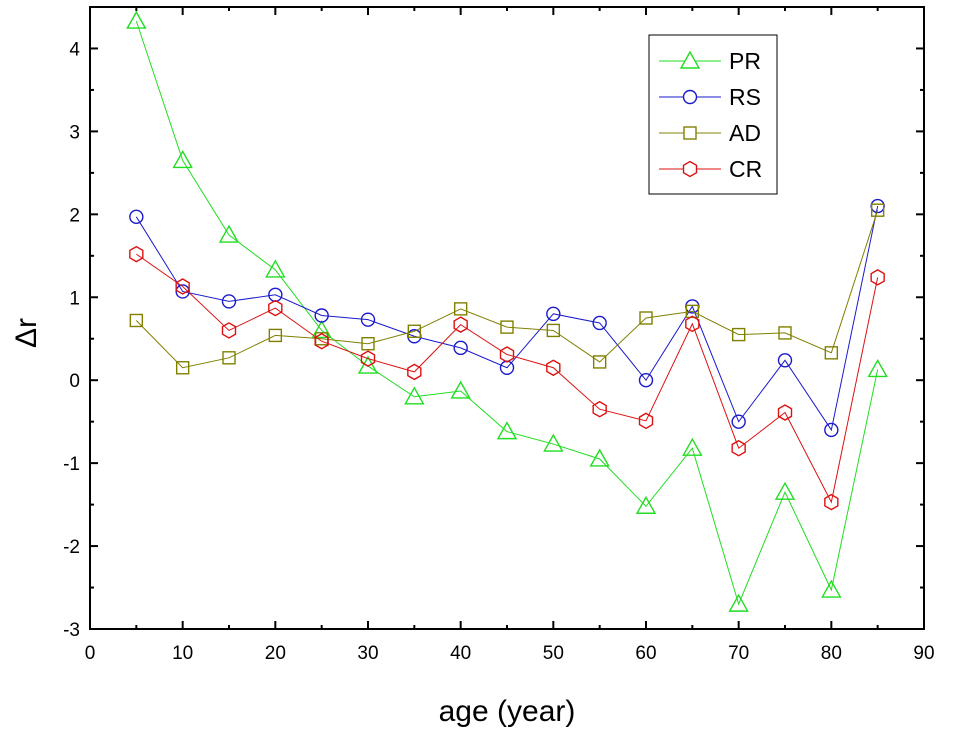  I want to click on y-tick-label: 2, so click(74, 215).